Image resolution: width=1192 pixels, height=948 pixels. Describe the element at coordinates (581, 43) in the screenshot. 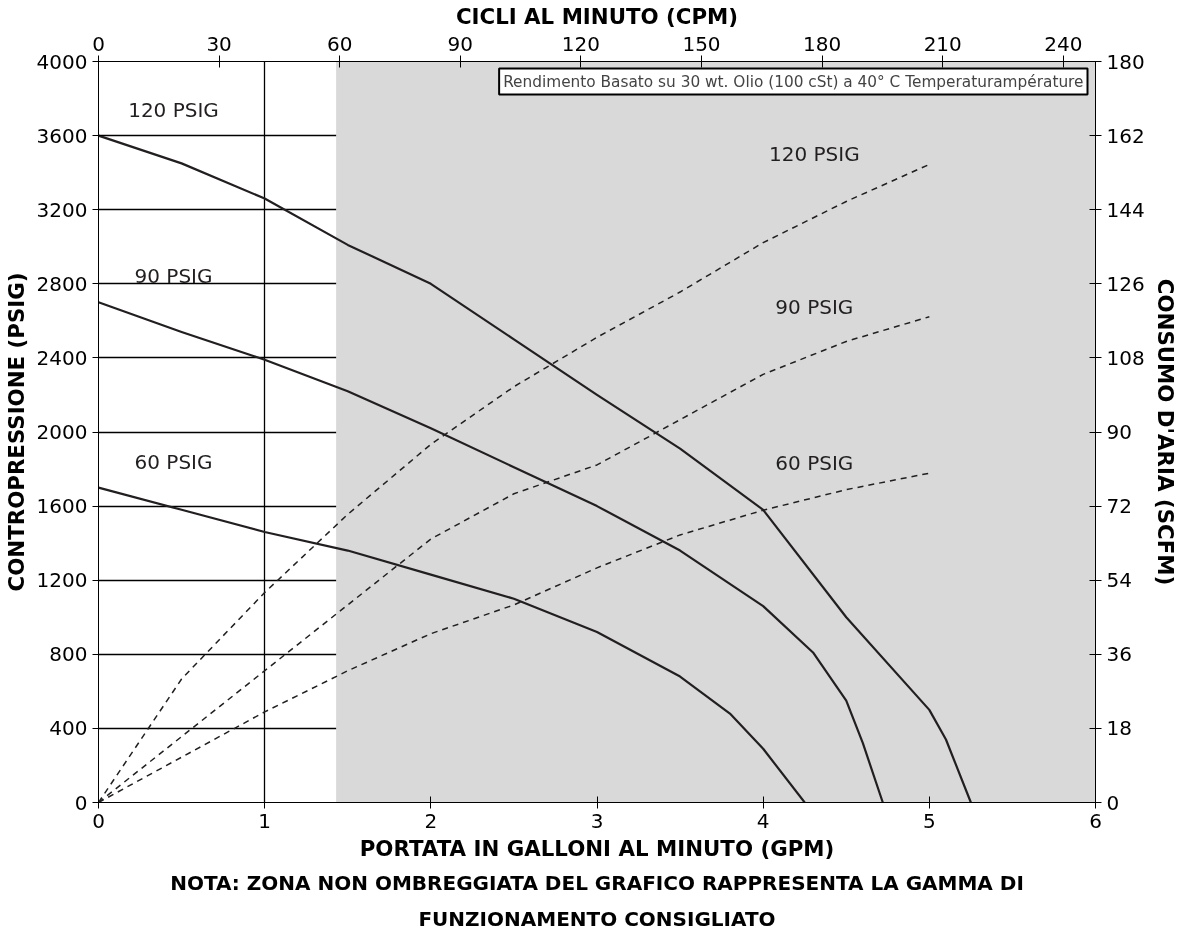

I see `x2-tick-label: 120` at that location.